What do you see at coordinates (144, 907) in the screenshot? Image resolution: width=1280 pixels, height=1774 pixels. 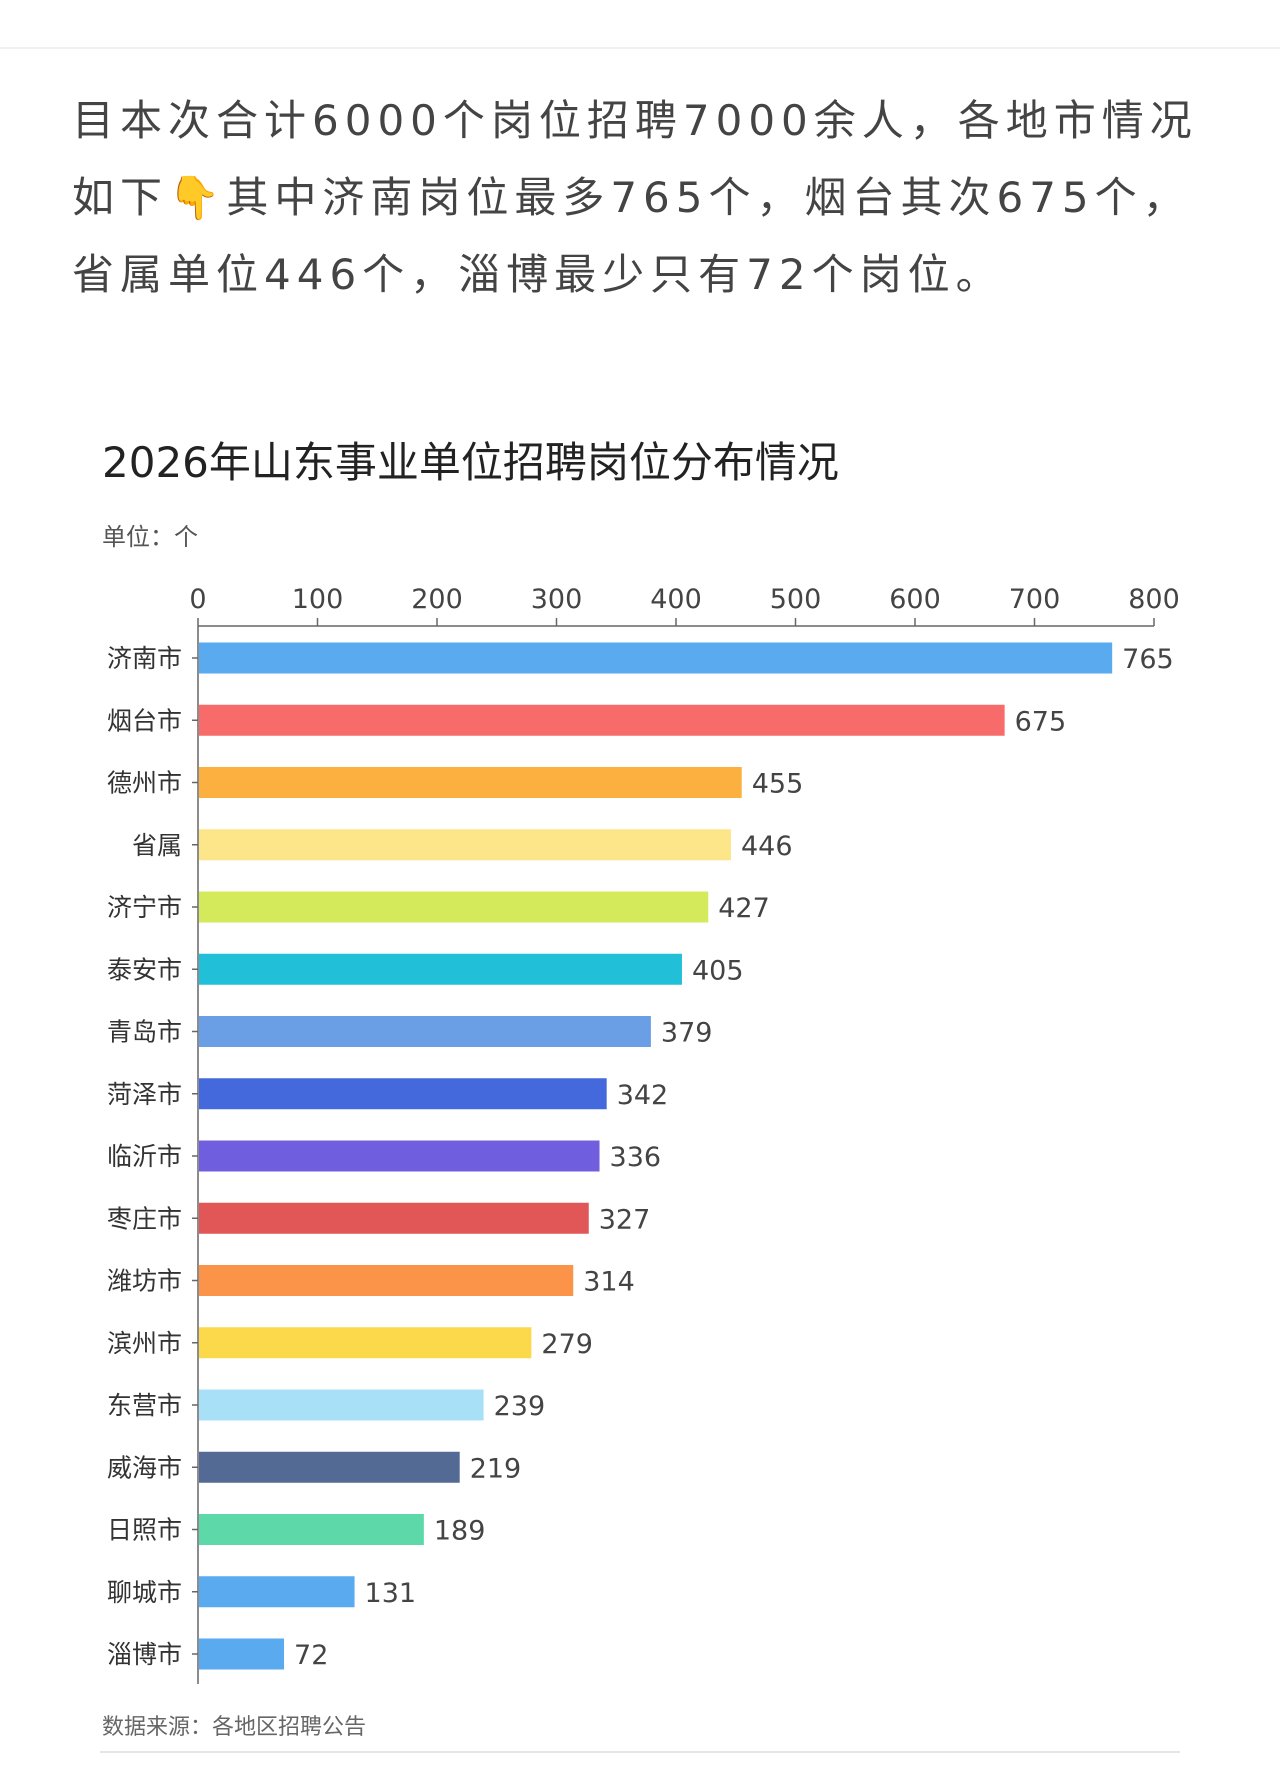 I see `category-label: 济宁市` at bounding box center [144, 907].